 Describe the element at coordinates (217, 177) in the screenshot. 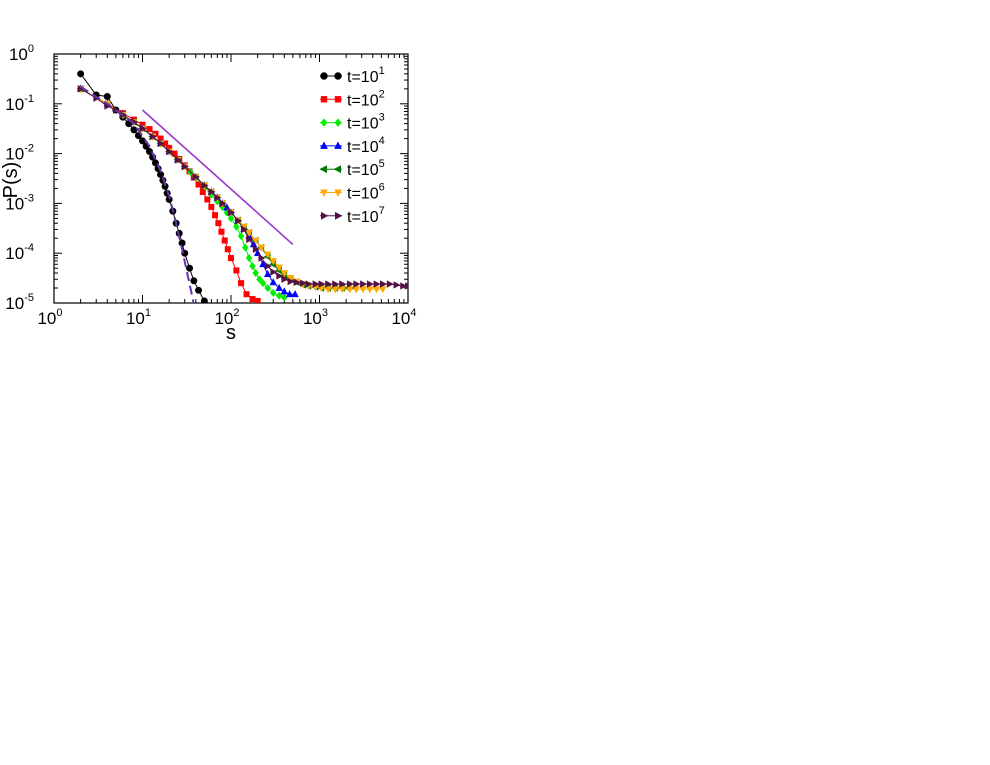

I see `power-law-reference-line` at that location.